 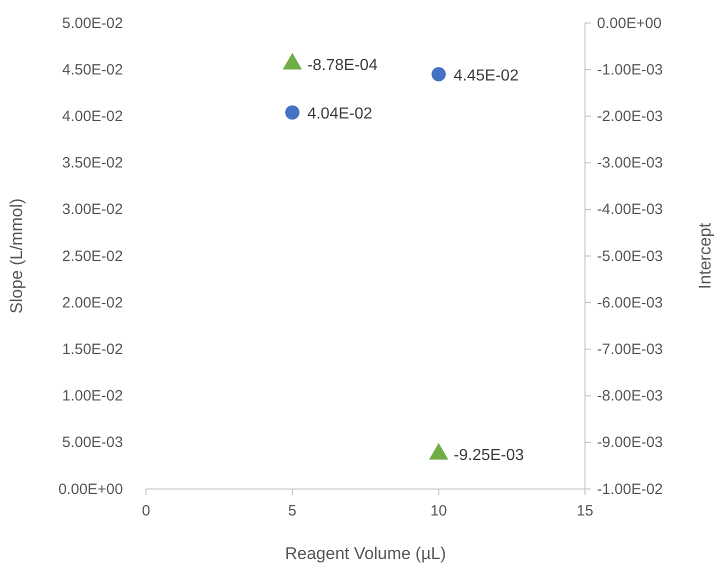 What do you see at coordinates (92, 396) in the screenshot?
I see `y-tick-label: 1.00E-02` at bounding box center [92, 396].